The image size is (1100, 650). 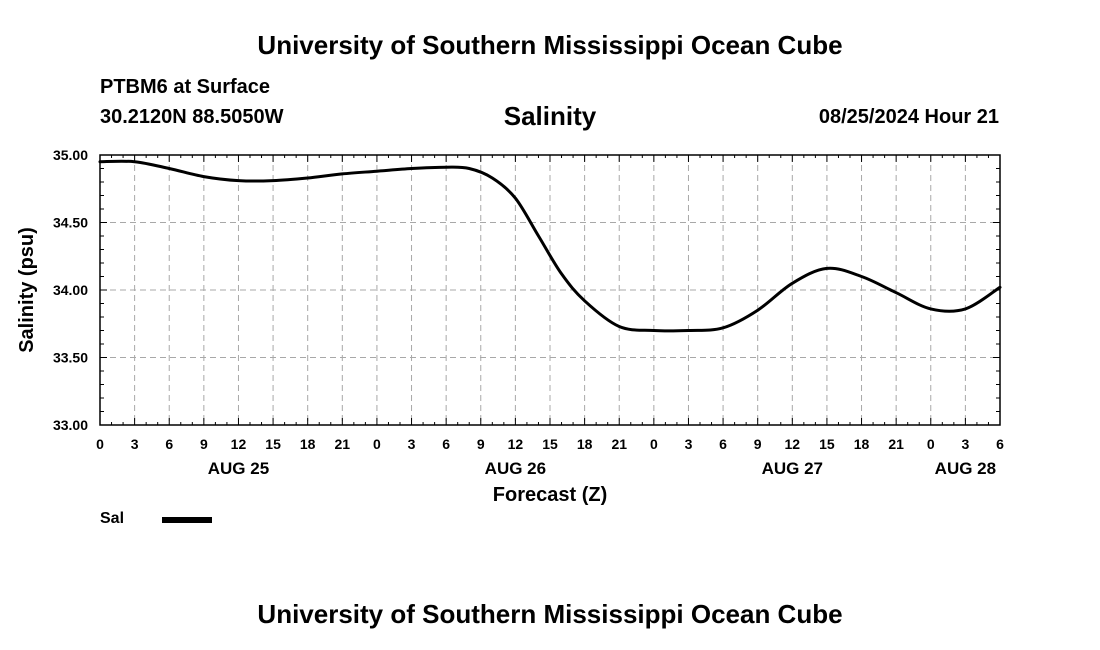 What do you see at coordinates (550, 495) in the screenshot?
I see `x-axis-title: Forecast (Z)` at bounding box center [550, 495].